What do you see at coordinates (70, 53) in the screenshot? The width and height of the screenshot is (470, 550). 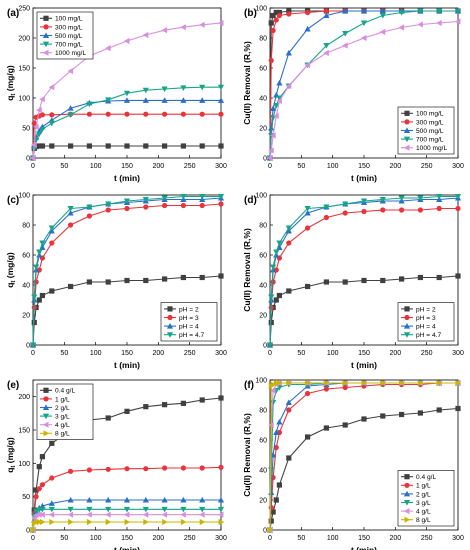 I see `legend-label: 1000 mg/L` at bounding box center [70, 53].